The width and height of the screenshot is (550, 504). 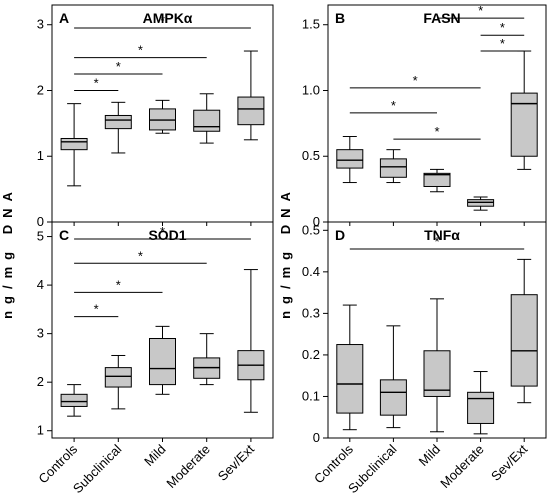 I want to click on y-axis-label-right: ng/mg DNA, so click(x=285, y=252).